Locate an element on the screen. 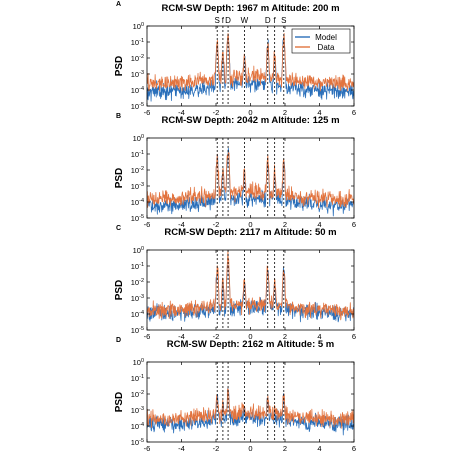 This screenshot has height=474, width=474. panel-title: RCM-SW Depth: 2042 m Altitude: 125 m is located at coordinates (250, 120).